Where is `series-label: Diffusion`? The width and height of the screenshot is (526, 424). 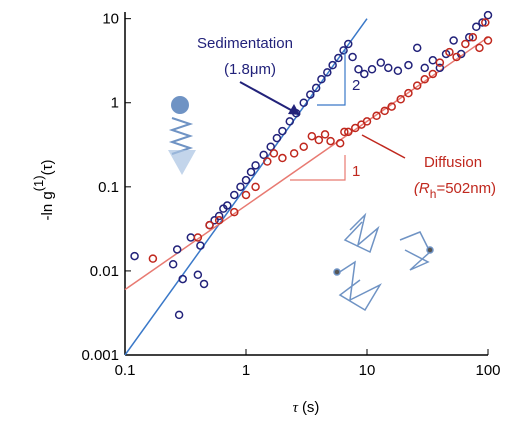
series-label: Diffusion is located at coordinates (453, 162).